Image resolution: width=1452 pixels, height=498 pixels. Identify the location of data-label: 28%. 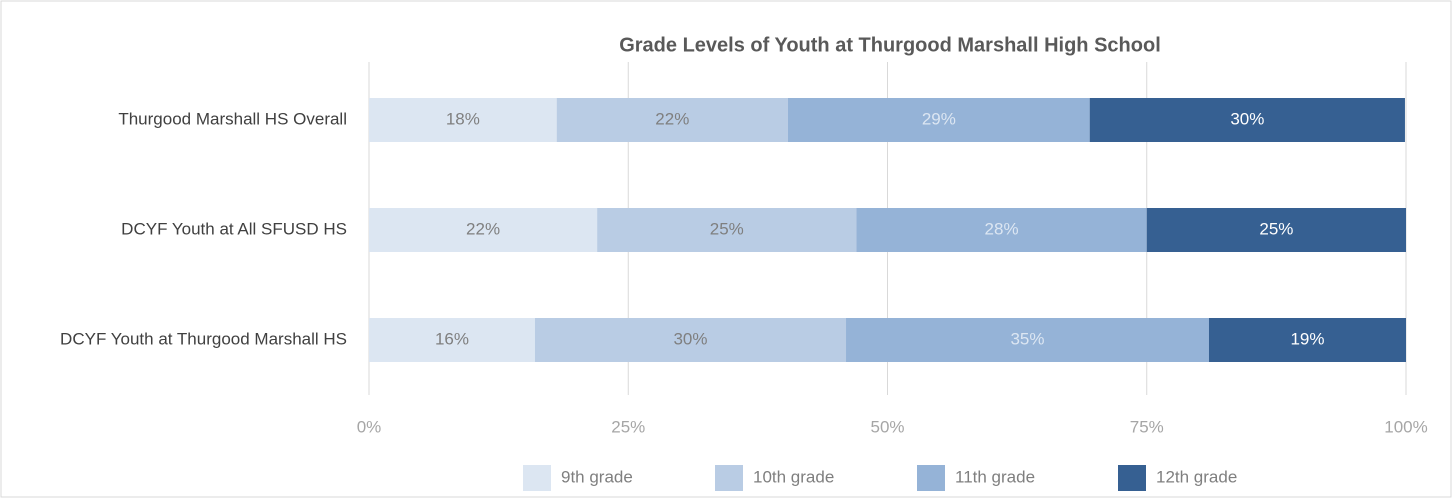
(1002, 228).